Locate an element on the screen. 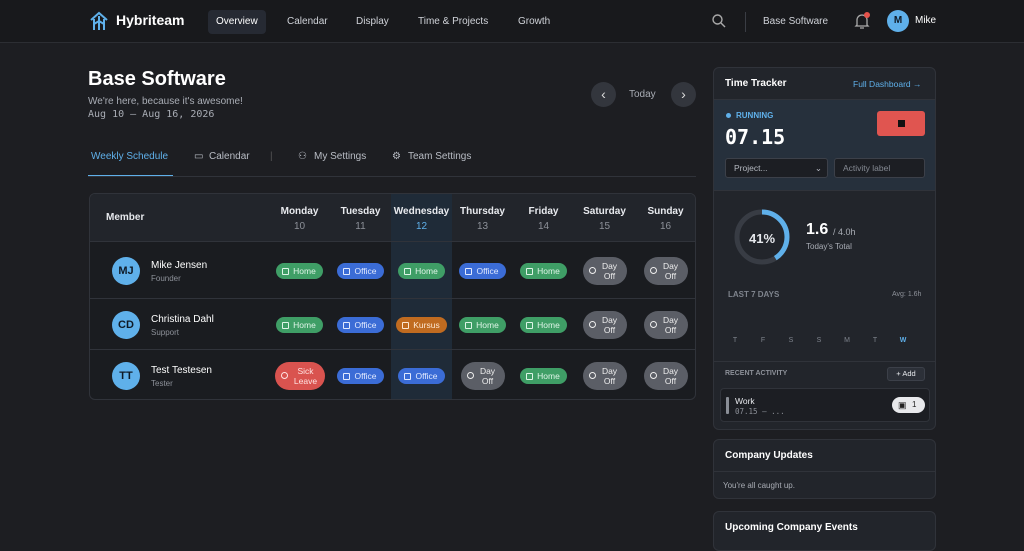 This screenshot has width=1024, height=551. tab: Team Settings is located at coordinates (440, 156).